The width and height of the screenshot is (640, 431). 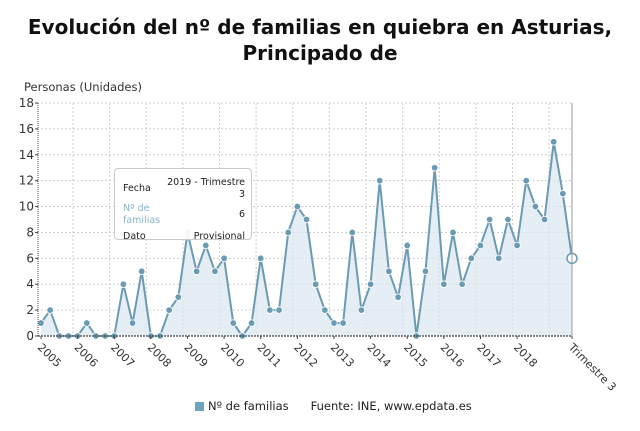 I want to click on svg-text: 2011, so click(x=269, y=355).